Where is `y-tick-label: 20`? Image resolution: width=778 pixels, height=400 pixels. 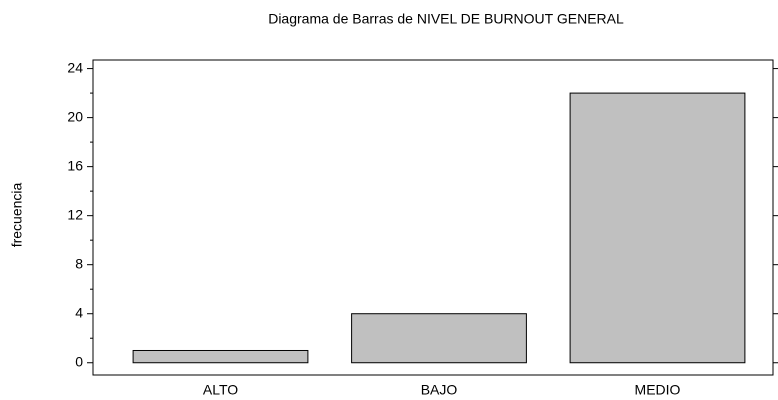
y-tick-label: 20 is located at coordinates (75, 116).